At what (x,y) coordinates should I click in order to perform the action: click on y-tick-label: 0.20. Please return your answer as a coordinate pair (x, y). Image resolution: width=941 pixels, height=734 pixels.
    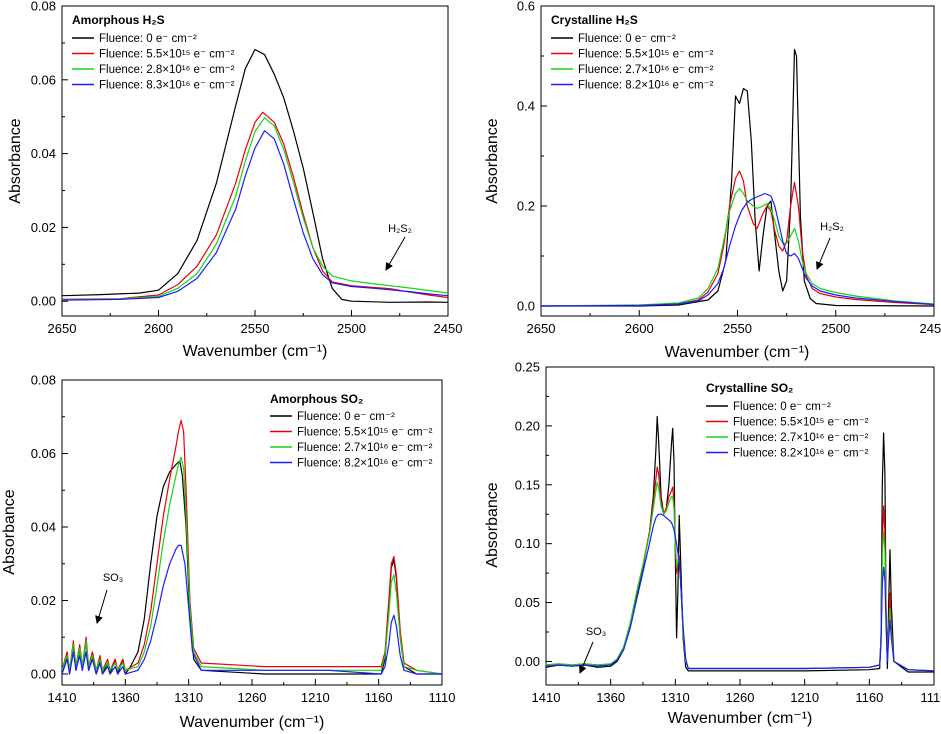
    Looking at the image, I should click on (527, 425).